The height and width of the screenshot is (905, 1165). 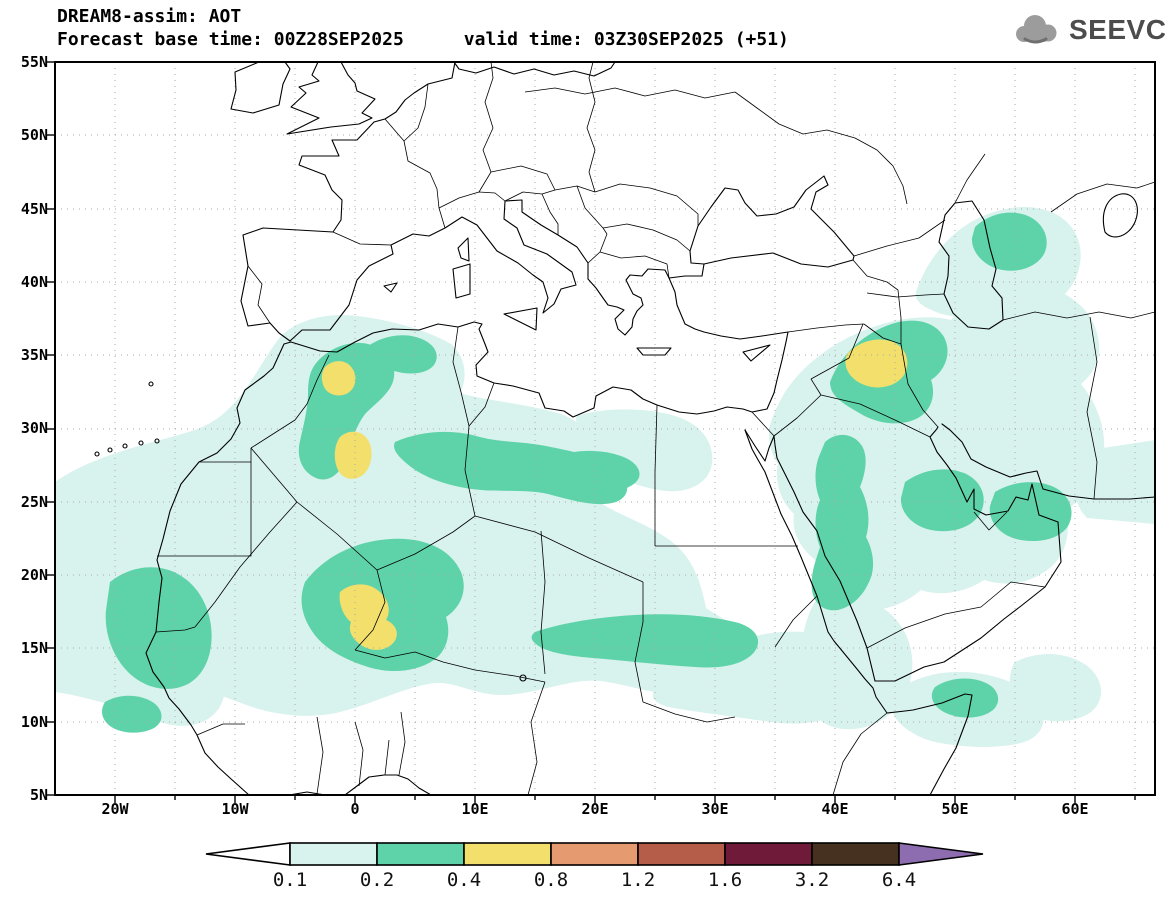 What do you see at coordinates (333, 854) in the screenshot?
I see `colorbar-segment-0p1-0p2` at bounding box center [333, 854].